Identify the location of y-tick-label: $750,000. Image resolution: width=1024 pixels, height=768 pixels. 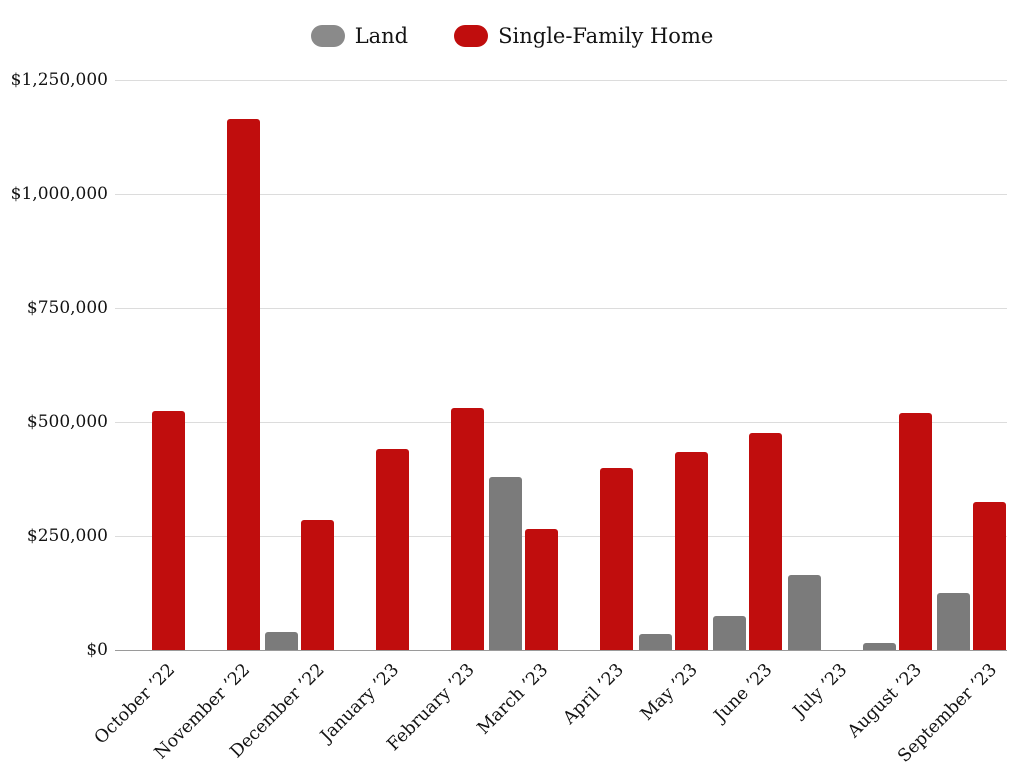
(67, 308).